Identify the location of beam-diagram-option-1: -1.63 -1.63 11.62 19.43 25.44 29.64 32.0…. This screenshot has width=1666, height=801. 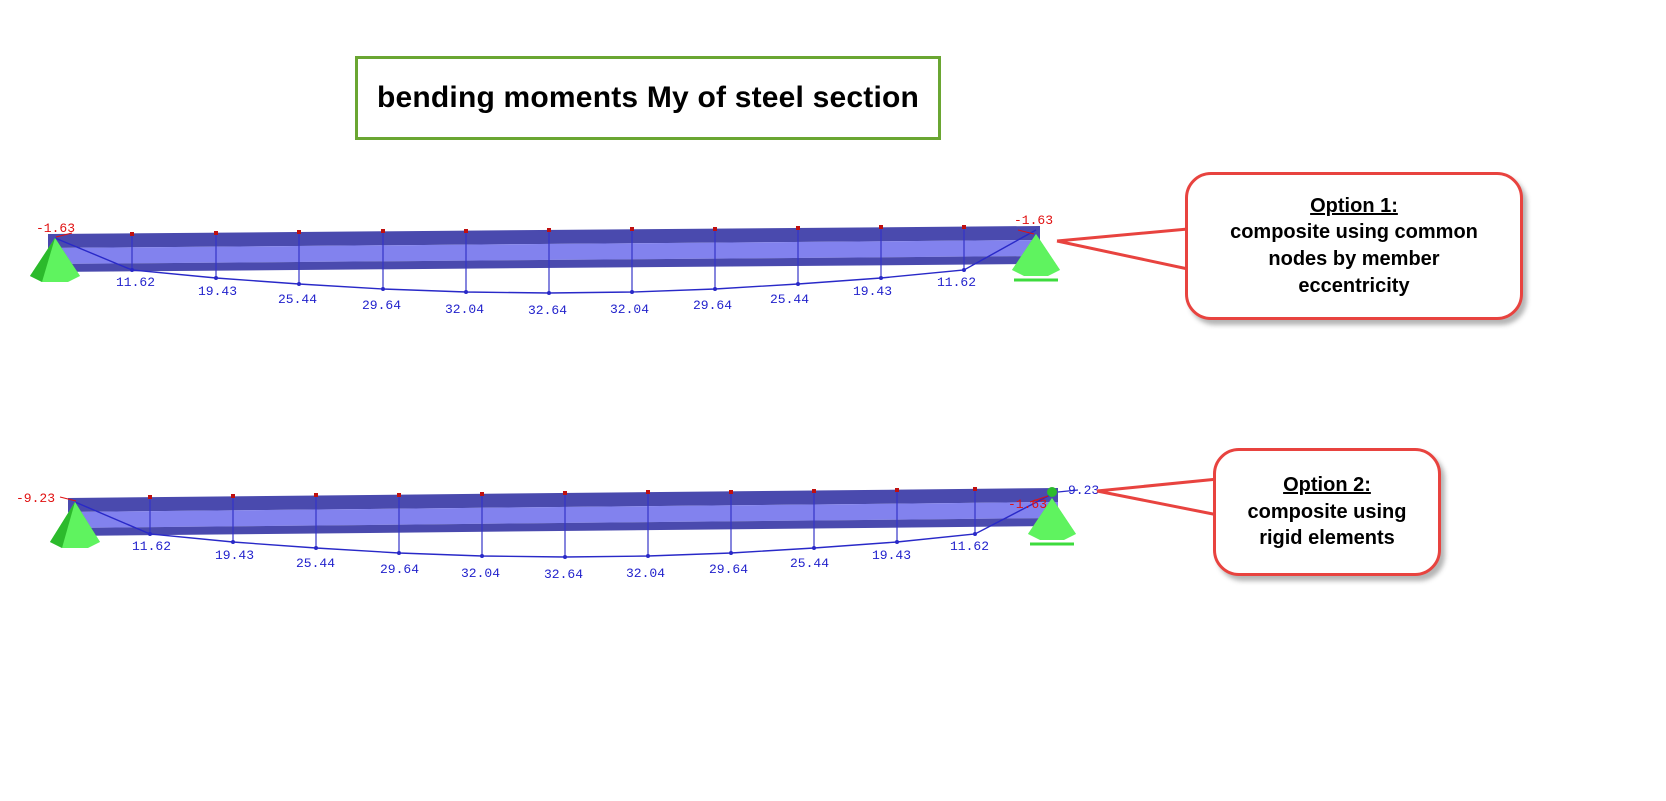
(560, 255).